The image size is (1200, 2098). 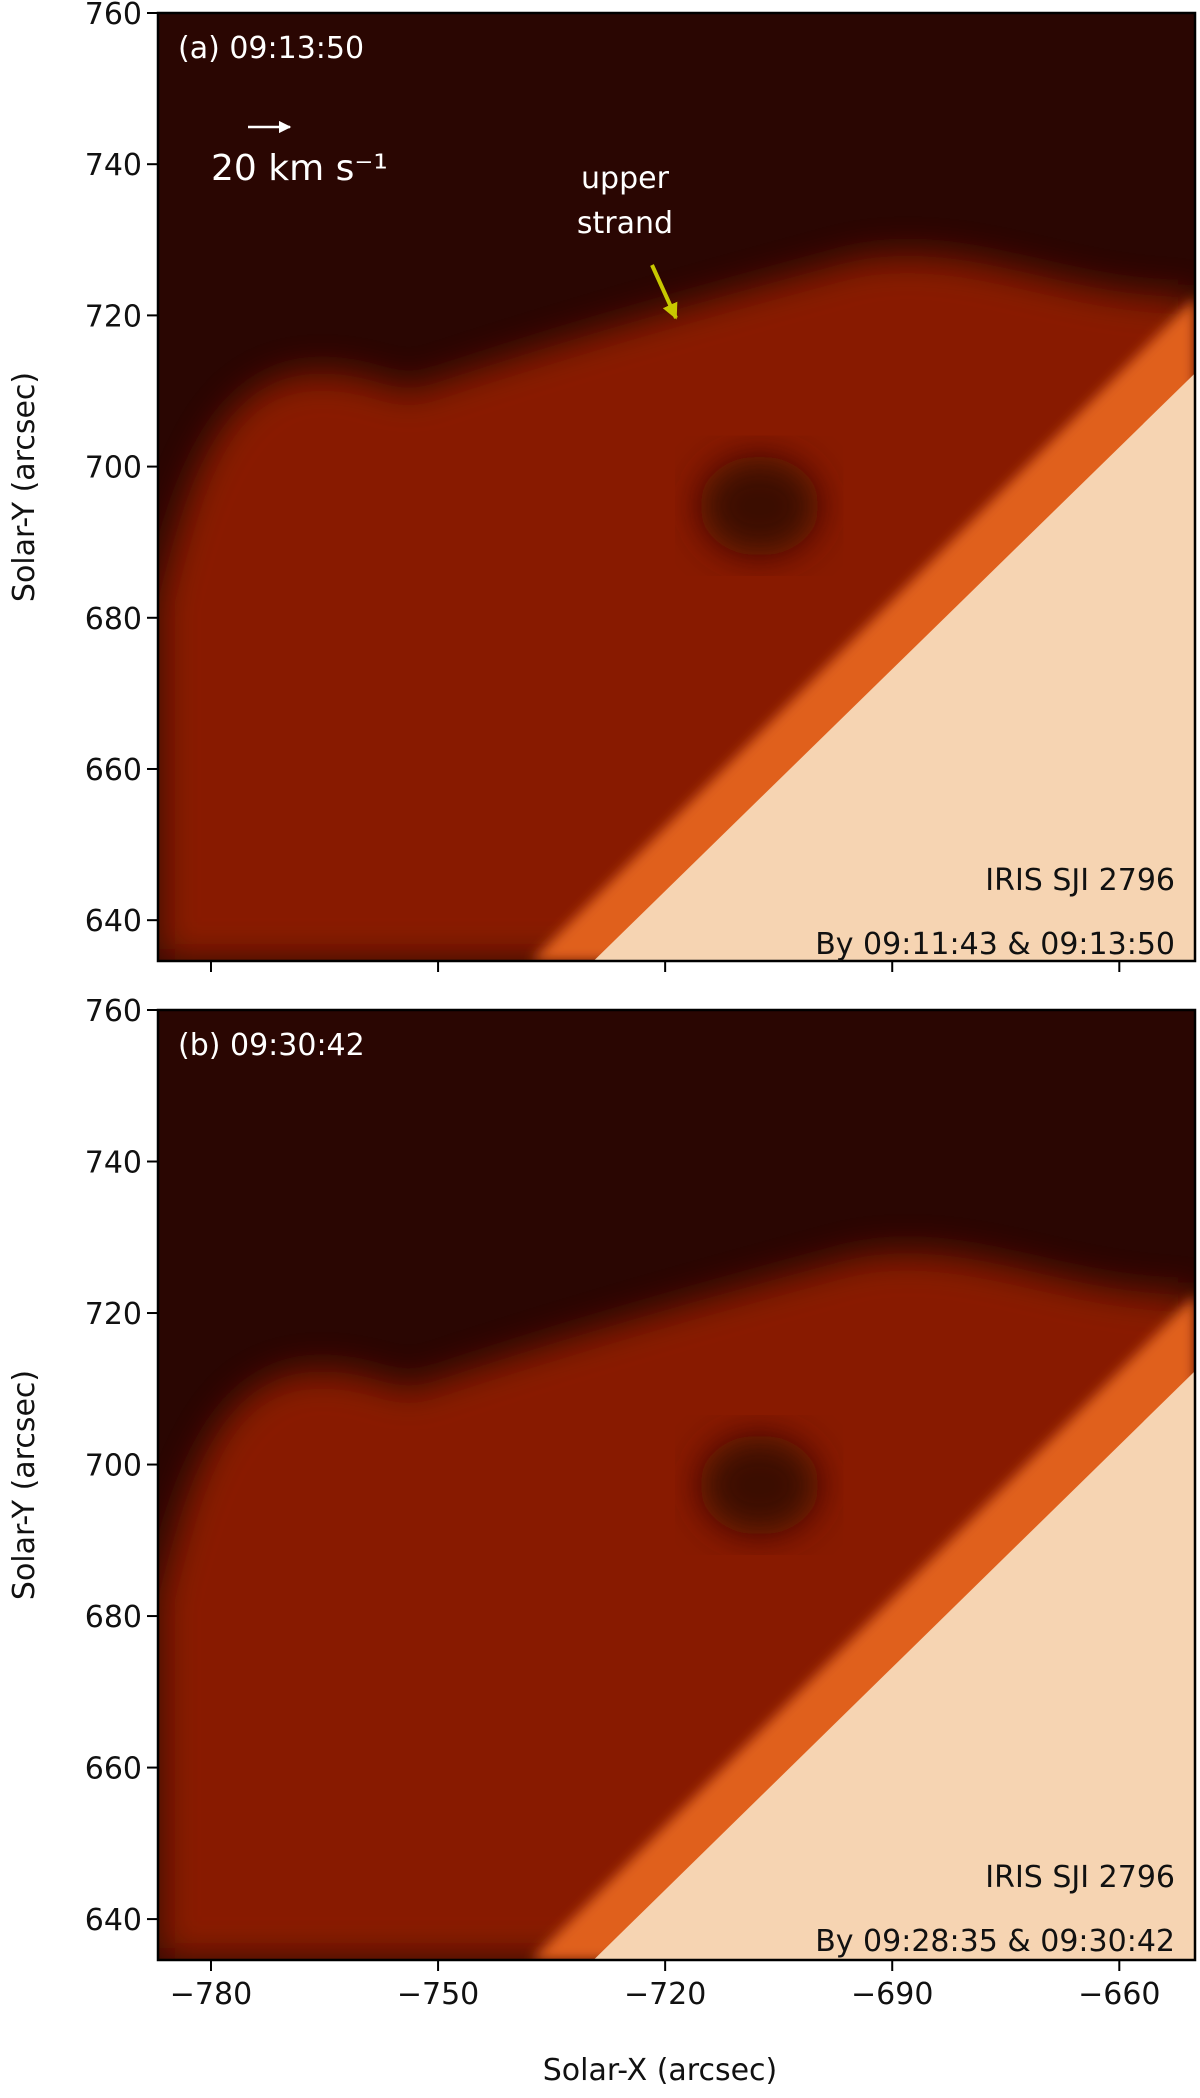 What do you see at coordinates (625, 178) in the screenshot?
I see `annotation: upper` at bounding box center [625, 178].